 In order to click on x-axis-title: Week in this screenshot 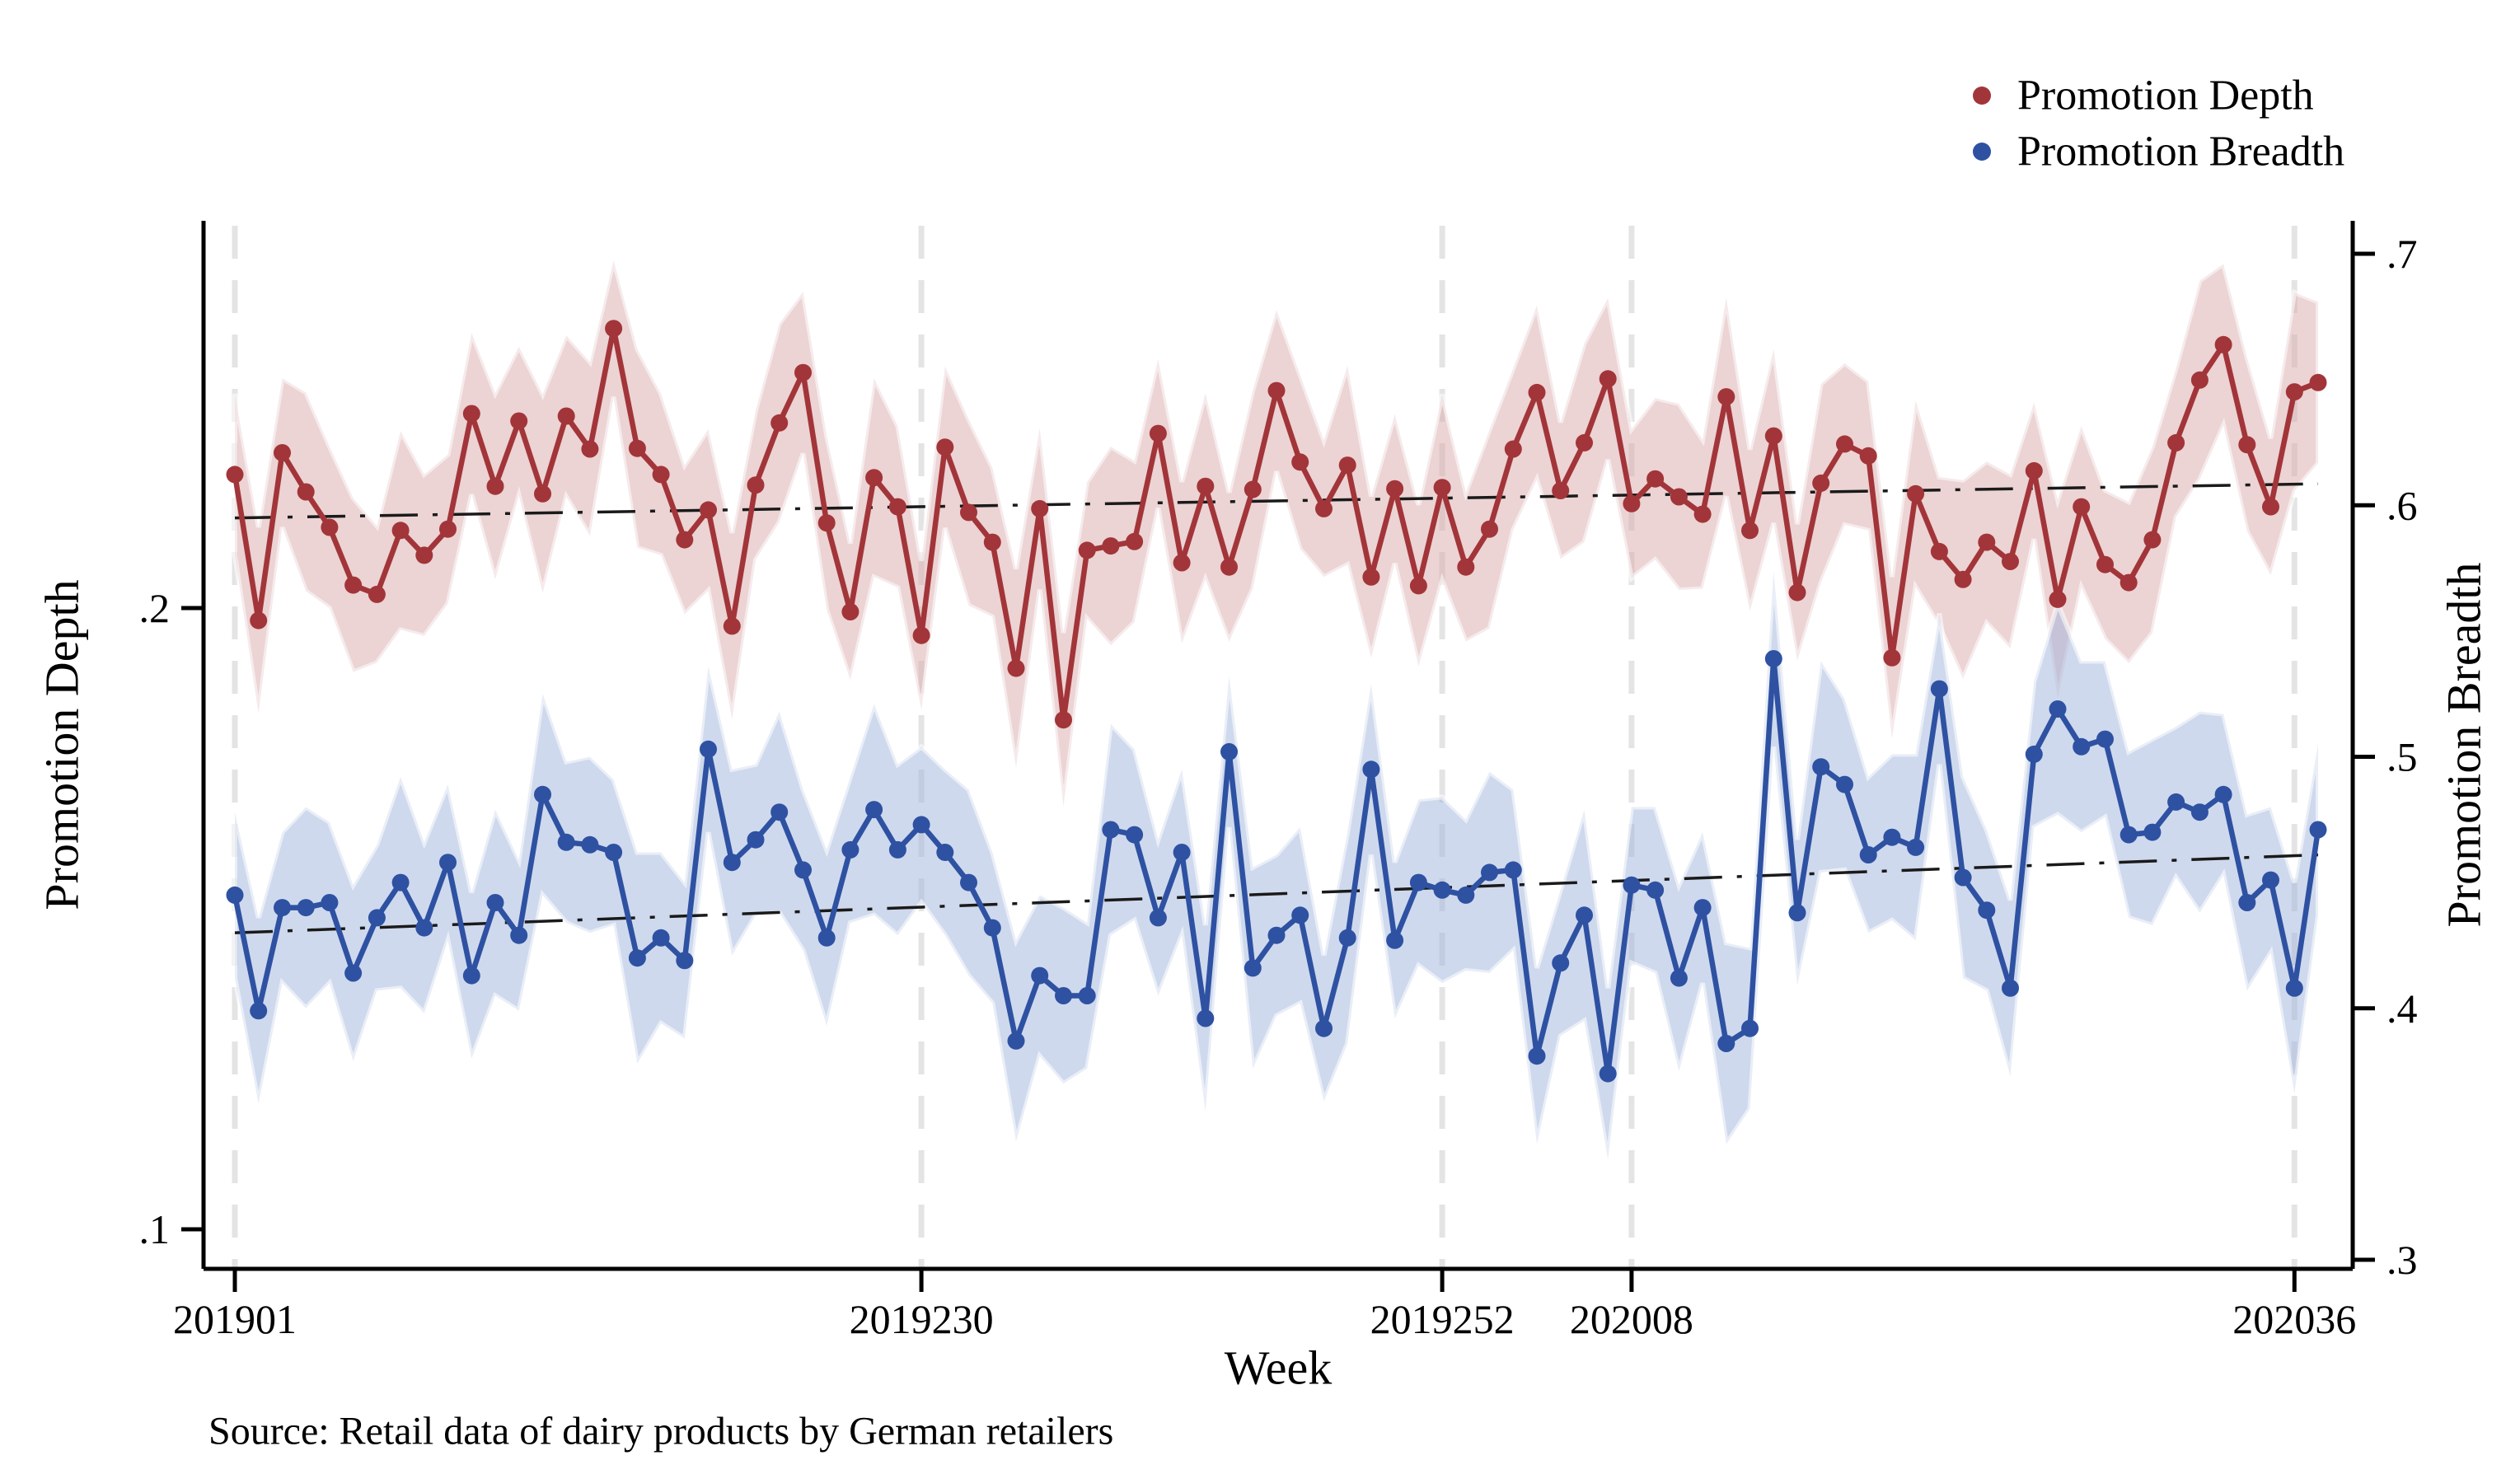, I will do `click(1279, 1368)`.